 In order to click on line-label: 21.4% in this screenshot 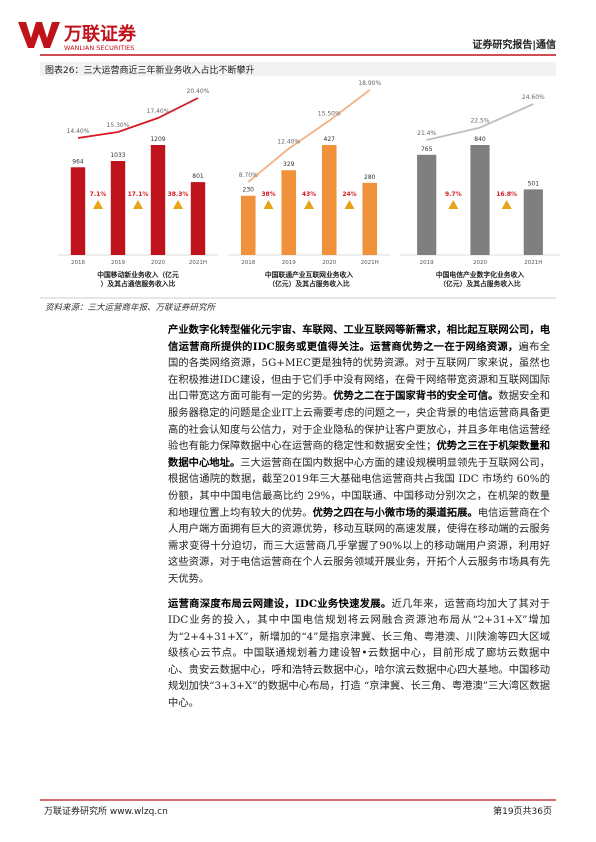, I will do `click(426, 133)`.